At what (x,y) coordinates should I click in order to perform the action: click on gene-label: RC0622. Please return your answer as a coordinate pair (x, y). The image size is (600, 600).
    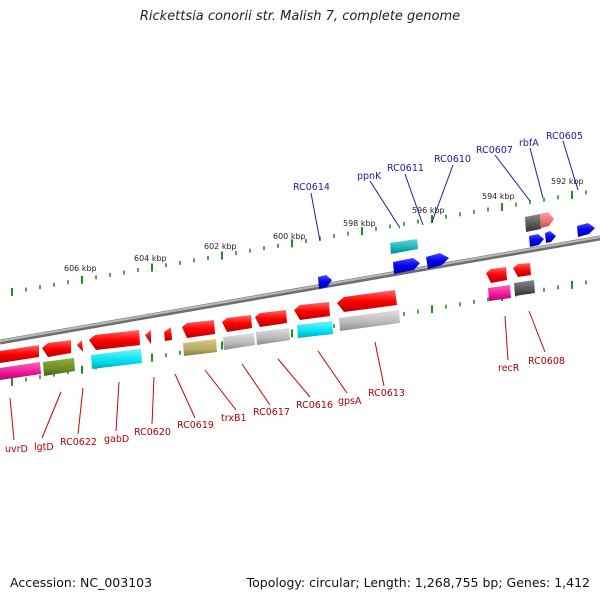
    Looking at the image, I should click on (78, 442).